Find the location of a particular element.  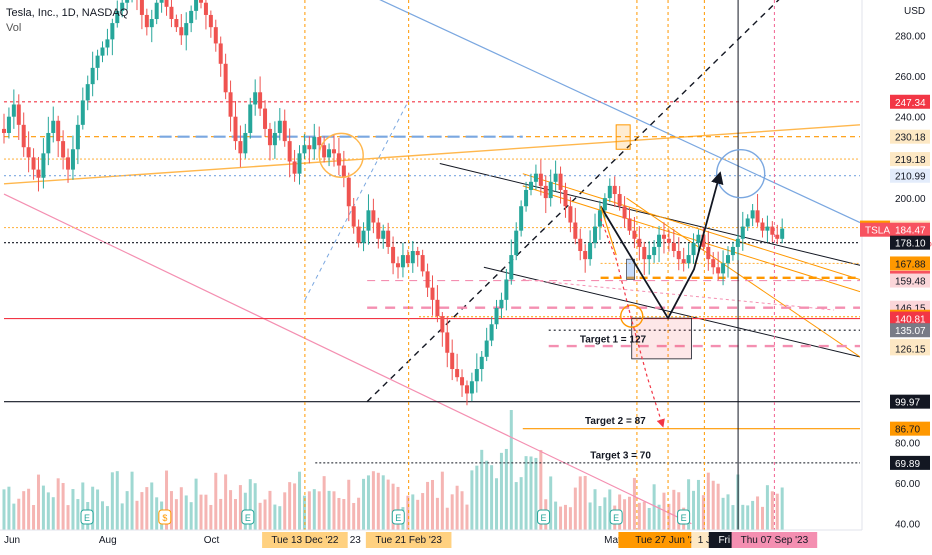

x-tick: Oct is located at coordinates (212, 540).